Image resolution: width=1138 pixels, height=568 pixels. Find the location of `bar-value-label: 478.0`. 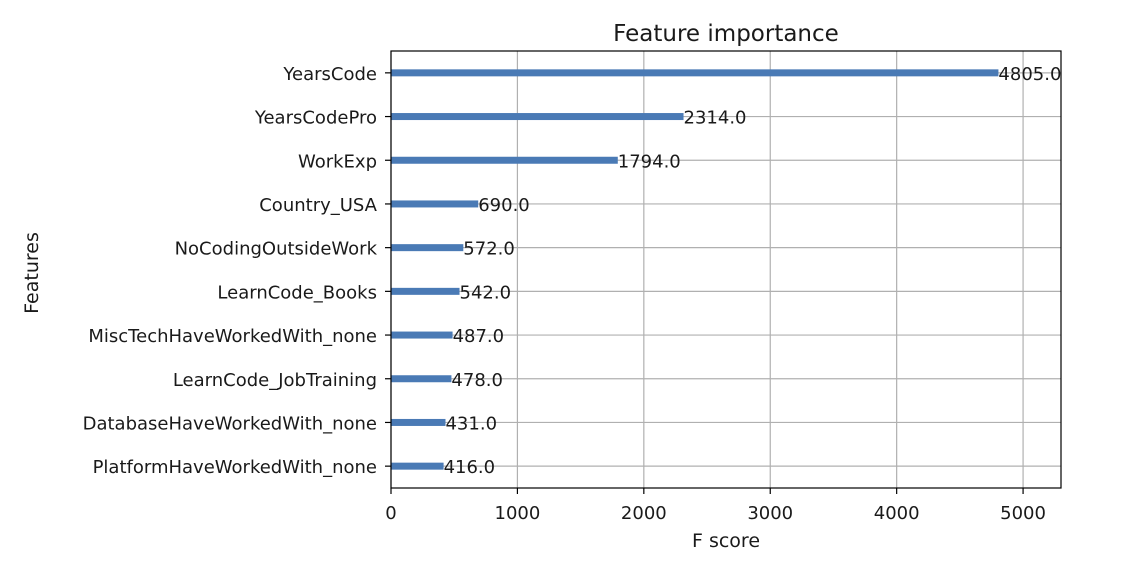

bar-value-label: 478.0 is located at coordinates (477, 380).